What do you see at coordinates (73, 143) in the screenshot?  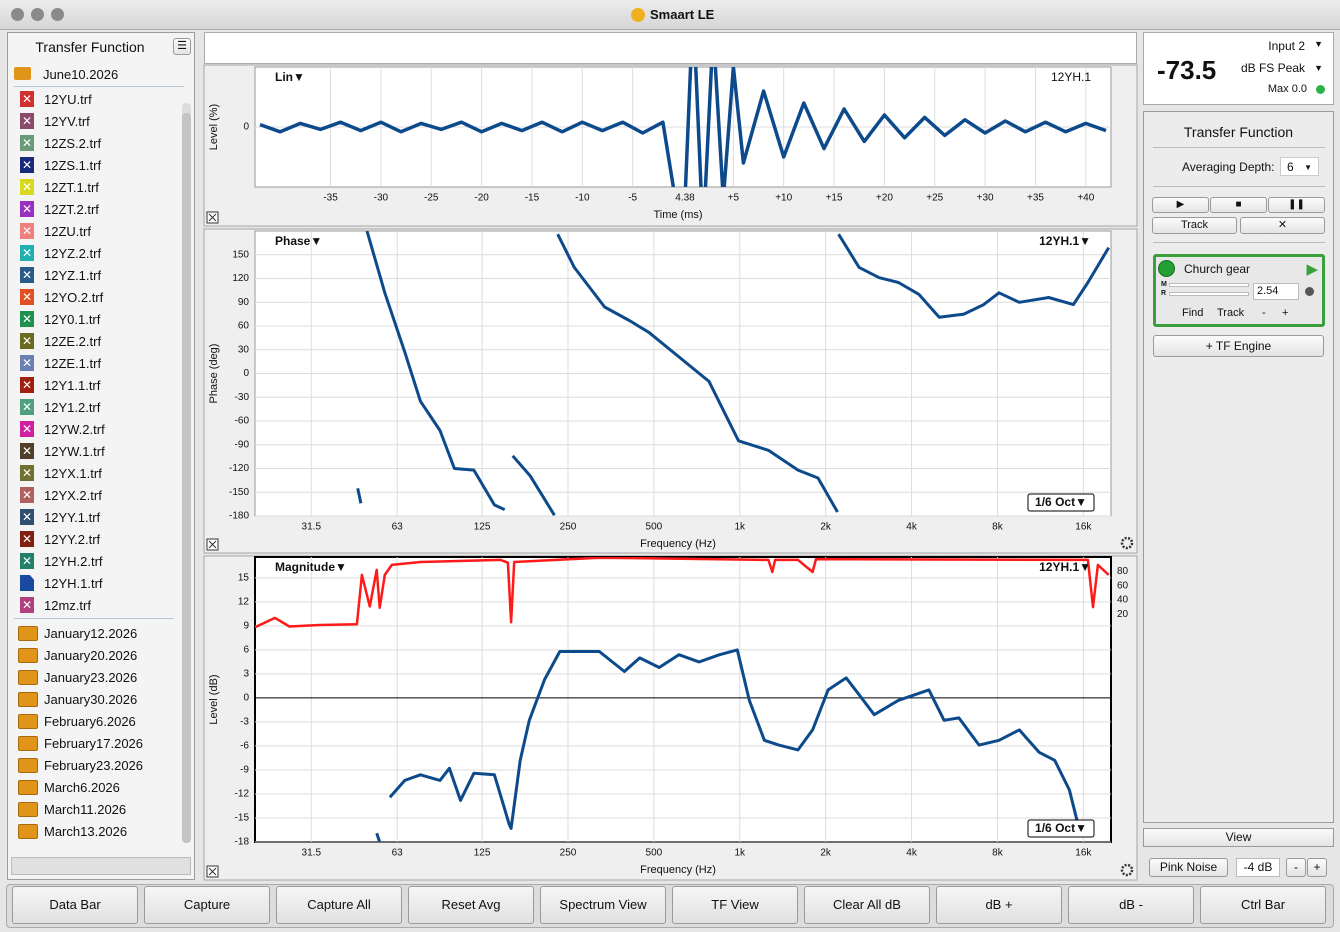 I see `file-name: 12ZS.2.trf` at bounding box center [73, 143].